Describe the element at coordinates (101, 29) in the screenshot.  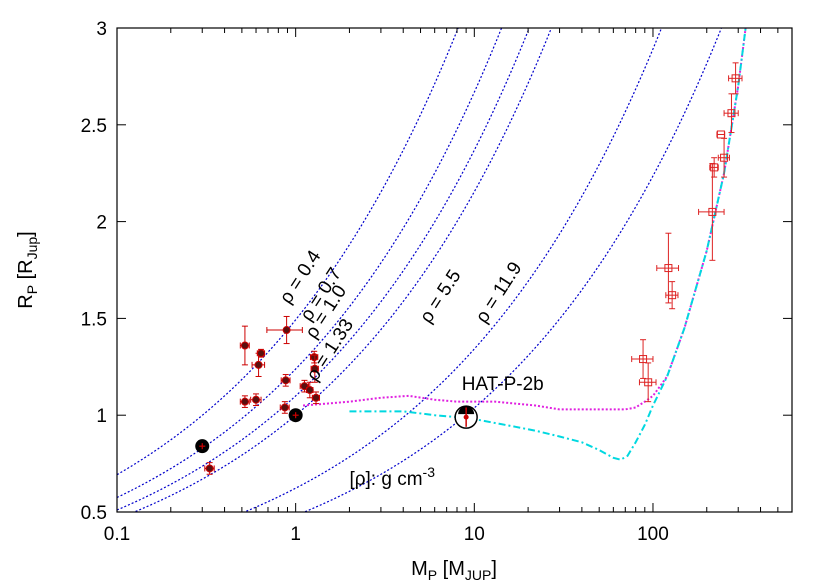
I see `y-tick-label: 3` at that location.